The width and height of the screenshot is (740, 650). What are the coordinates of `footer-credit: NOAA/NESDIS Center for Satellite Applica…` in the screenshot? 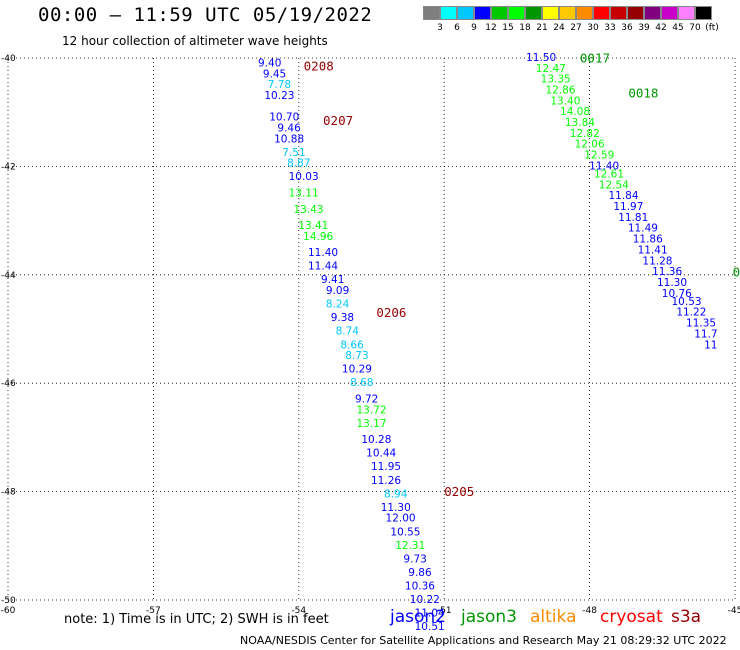 It's located at (483, 640).